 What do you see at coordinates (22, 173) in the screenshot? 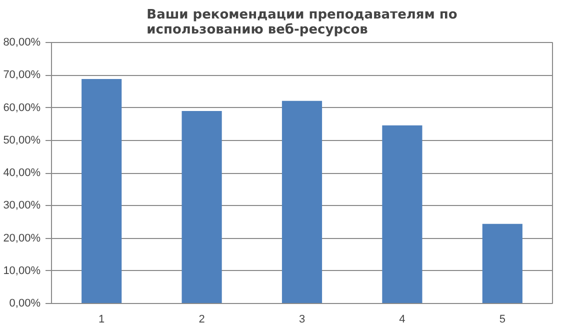
I see `y-tick-label: 40,00%` at bounding box center [22, 173].